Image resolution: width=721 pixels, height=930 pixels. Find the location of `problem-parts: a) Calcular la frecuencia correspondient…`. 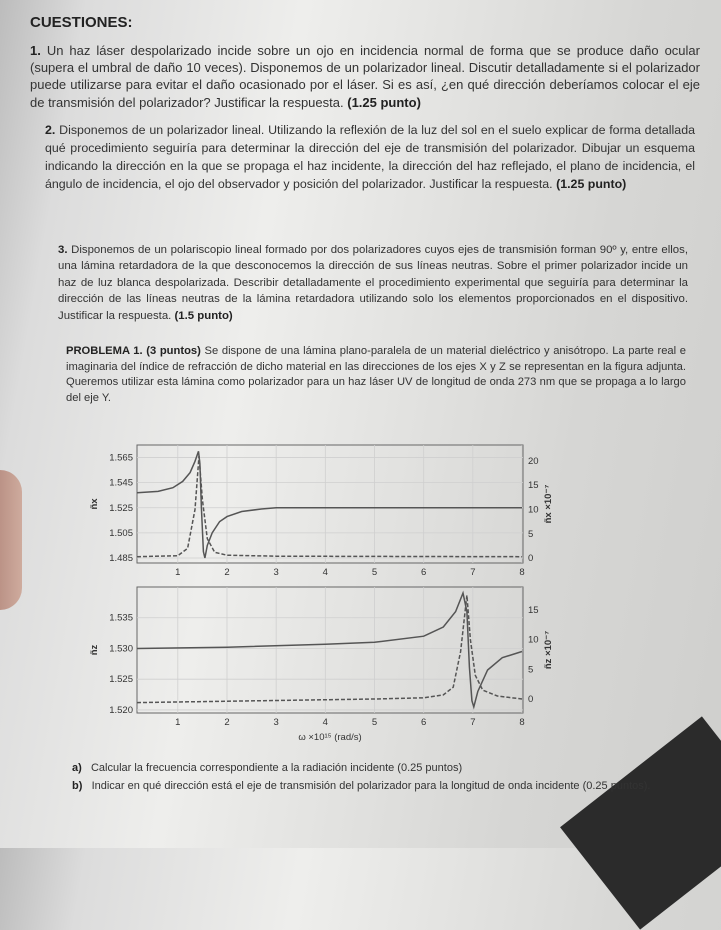

problem-parts: a) Calcular la frecuencia correspondient… is located at coordinates (377, 777).